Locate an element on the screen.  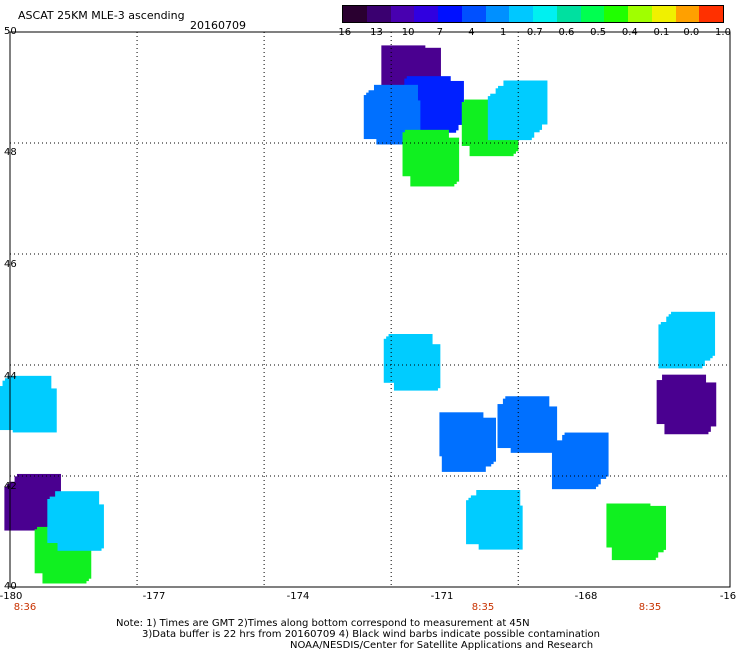
x-tick-label: -168 is located at coordinates (586, 596).